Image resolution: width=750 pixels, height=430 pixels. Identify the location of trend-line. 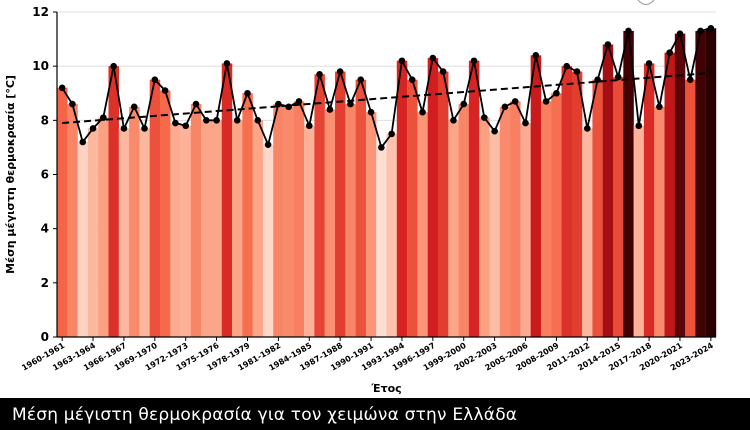
(386, 98).